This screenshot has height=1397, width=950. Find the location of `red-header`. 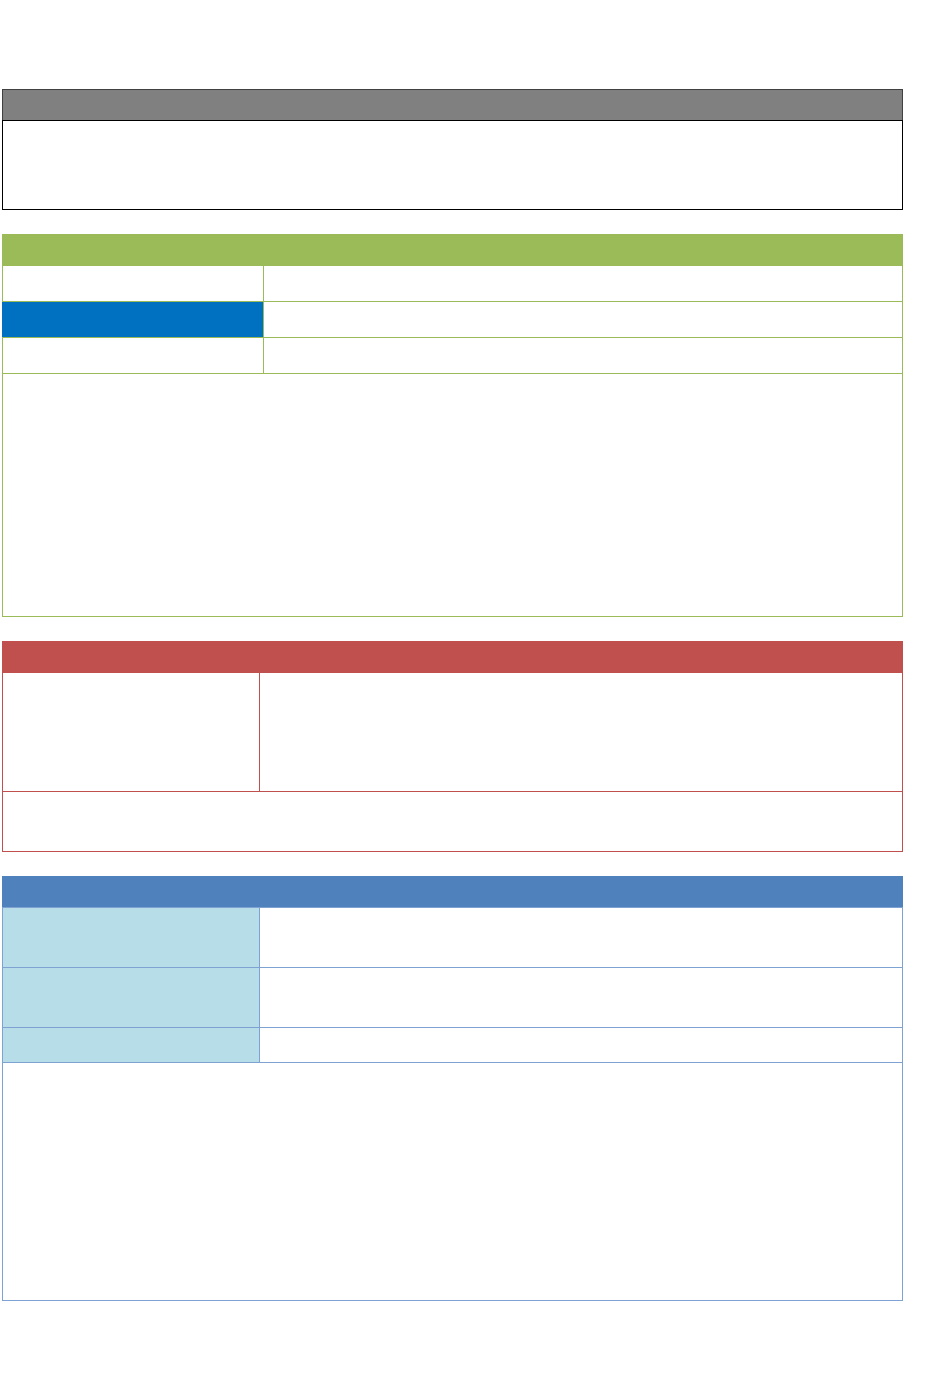

red-header is located at coordinates (452, 657).